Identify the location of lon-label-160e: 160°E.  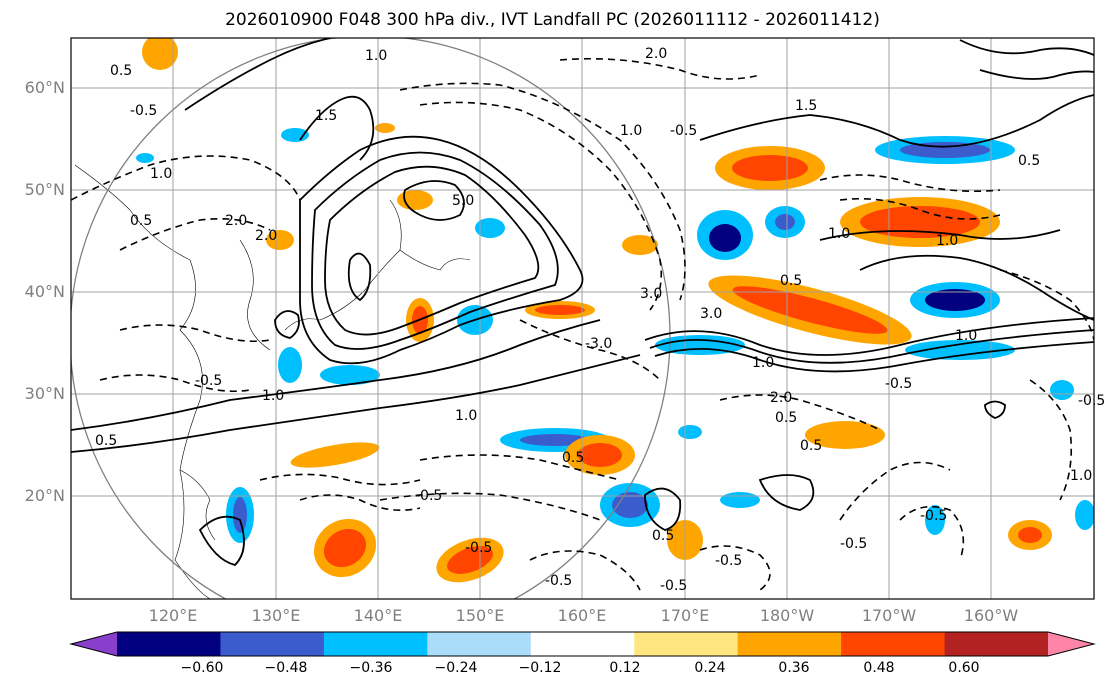
(582, 615).